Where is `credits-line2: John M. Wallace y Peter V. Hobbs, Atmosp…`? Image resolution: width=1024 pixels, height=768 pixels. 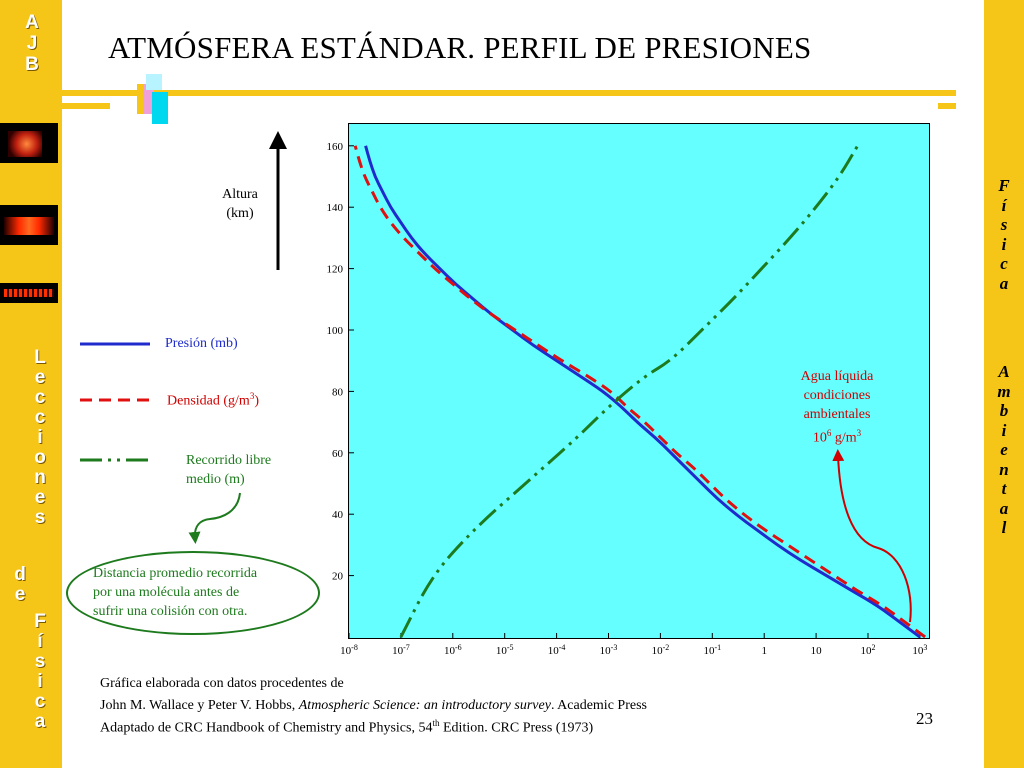 credits-line2: John M. Wallace y Peter V. Hobbs, Atmosp… is located at coordinates (373, 706).